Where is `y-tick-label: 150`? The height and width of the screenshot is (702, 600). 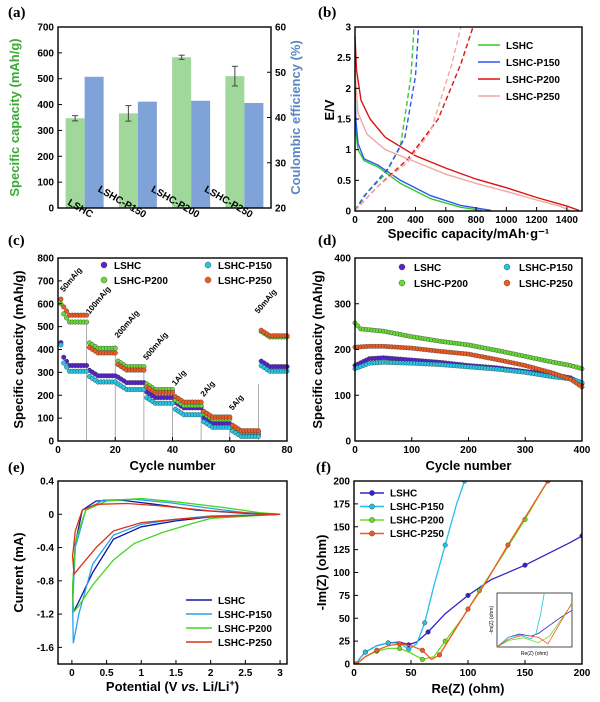 y-tick-label: 150 is located at coordinates (341, 527).